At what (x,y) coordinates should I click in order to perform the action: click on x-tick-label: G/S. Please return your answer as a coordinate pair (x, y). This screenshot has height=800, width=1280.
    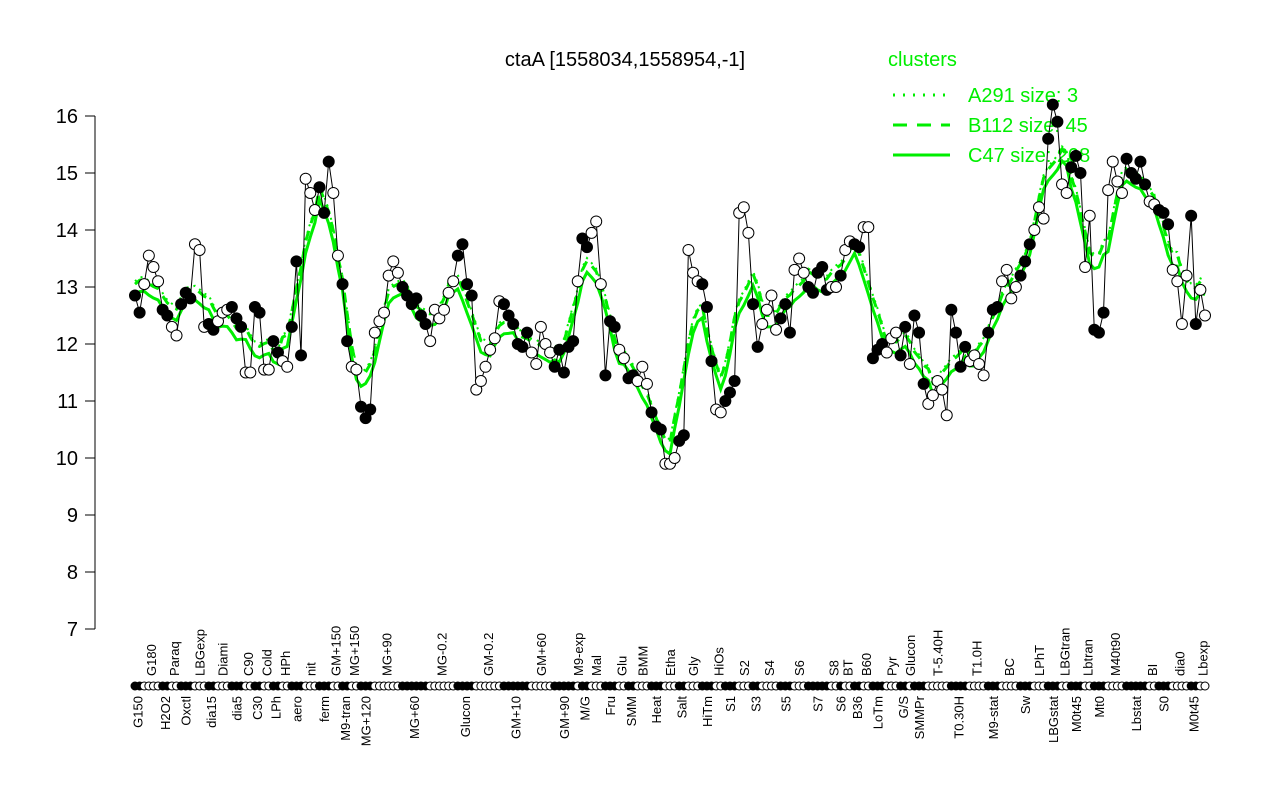
    Looking at the image, I should click on (903, 707).